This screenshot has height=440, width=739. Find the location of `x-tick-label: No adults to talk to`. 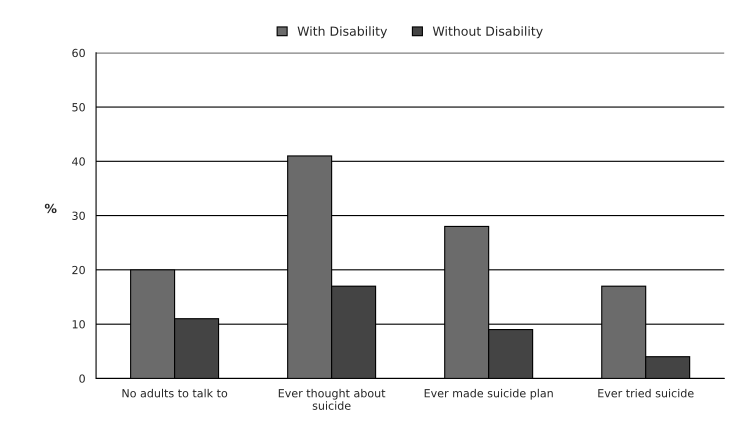

x-tick-label: No adults to talk to is located at coordinates (175, 393).